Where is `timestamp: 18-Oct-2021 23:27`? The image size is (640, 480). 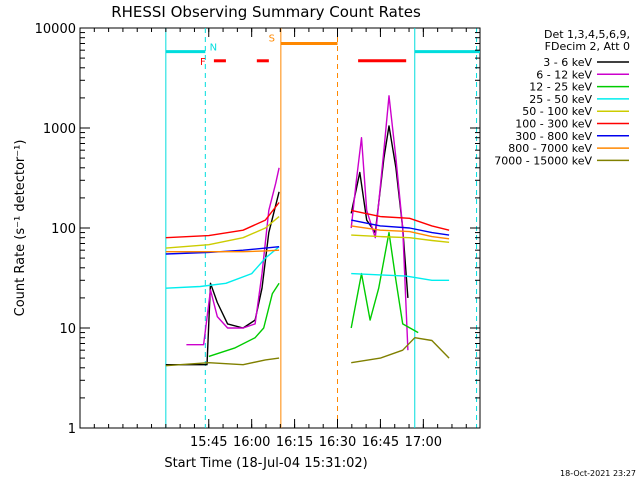
timestamp: 18-Oct-2021 23:27 is located at coordinates (598, 473).